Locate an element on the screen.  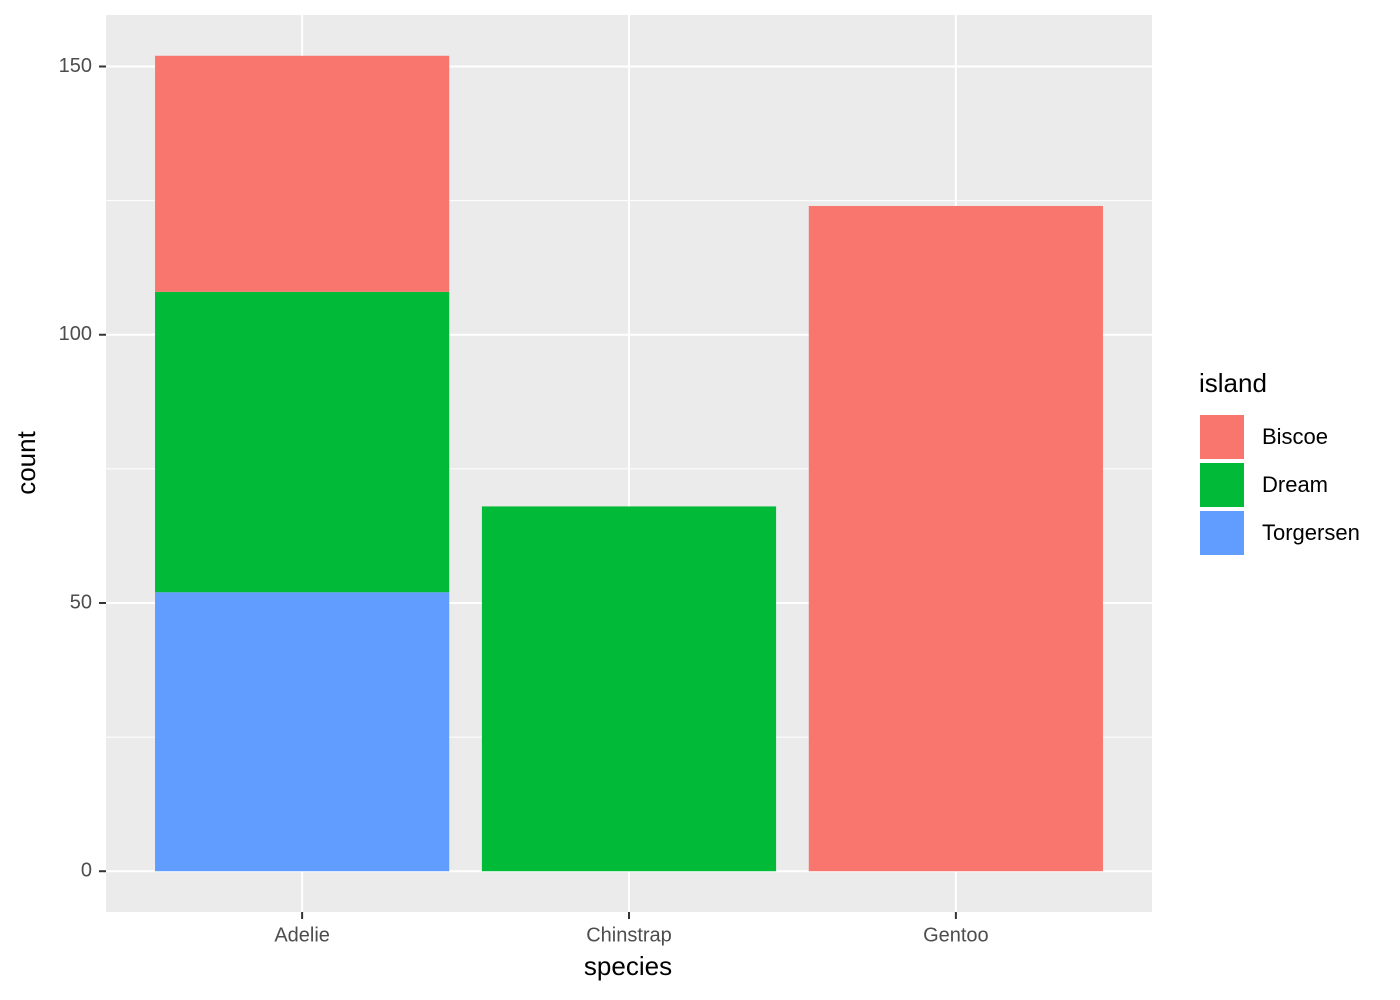
legend-label: Dream is located at coordinates (1295, 484).